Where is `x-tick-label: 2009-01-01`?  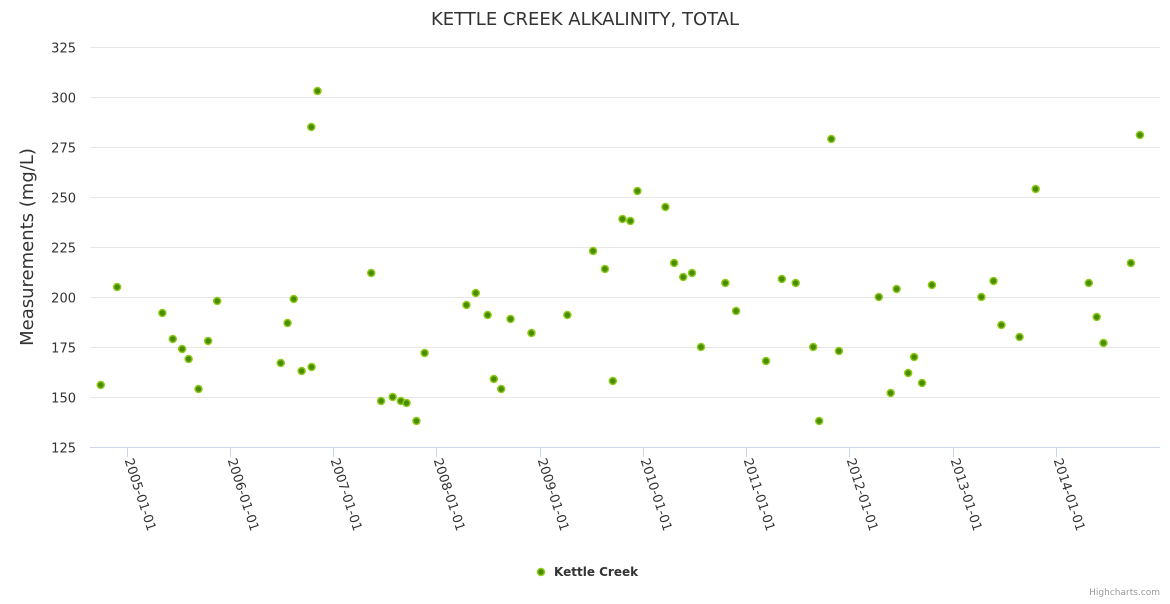
x-tick-label: 2009-01-01 is located at coordinates (553, 495).